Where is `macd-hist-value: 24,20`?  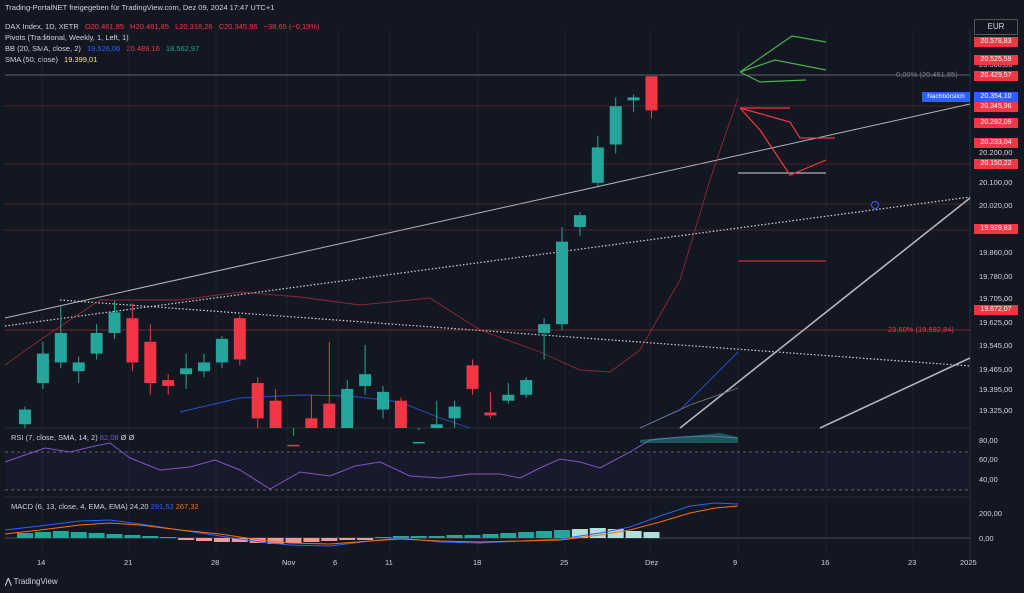 macd-hist-value: 24,20 is located at coordinates (139, 506).